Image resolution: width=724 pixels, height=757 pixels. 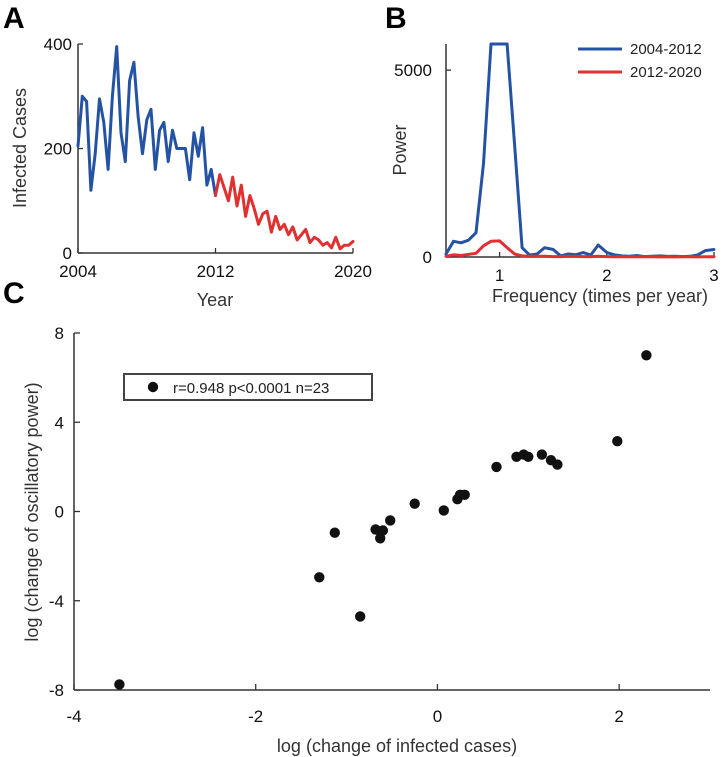 I want to click on panel-a-series, so click(x=215, y=148).